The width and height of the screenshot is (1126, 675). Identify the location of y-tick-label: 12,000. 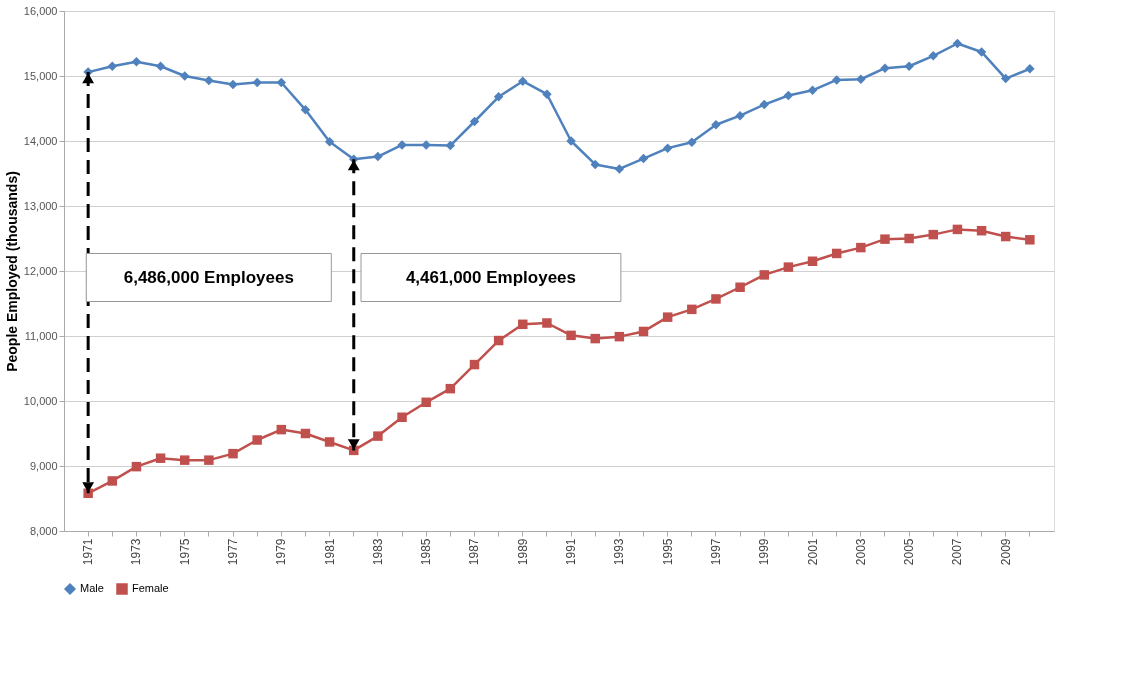
(40, 270).